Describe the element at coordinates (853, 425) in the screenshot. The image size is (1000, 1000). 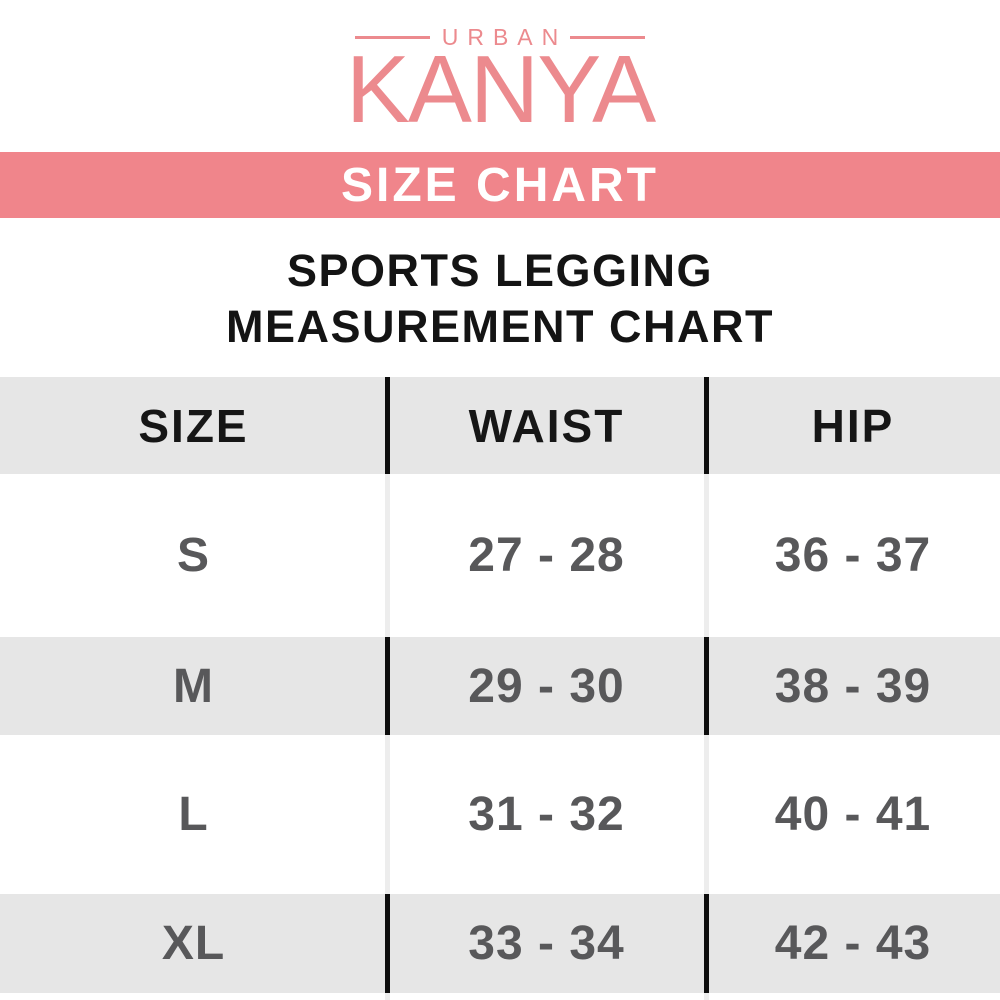
I see `column-header-hip: HIP` at that location.